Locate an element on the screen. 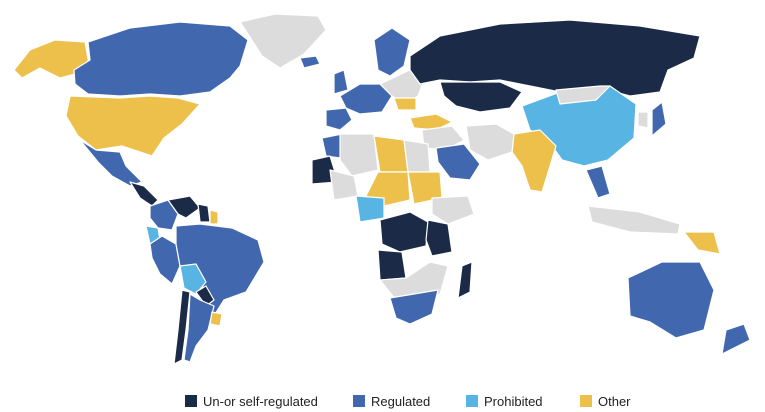  central-america is located at coordinates (144, 194).